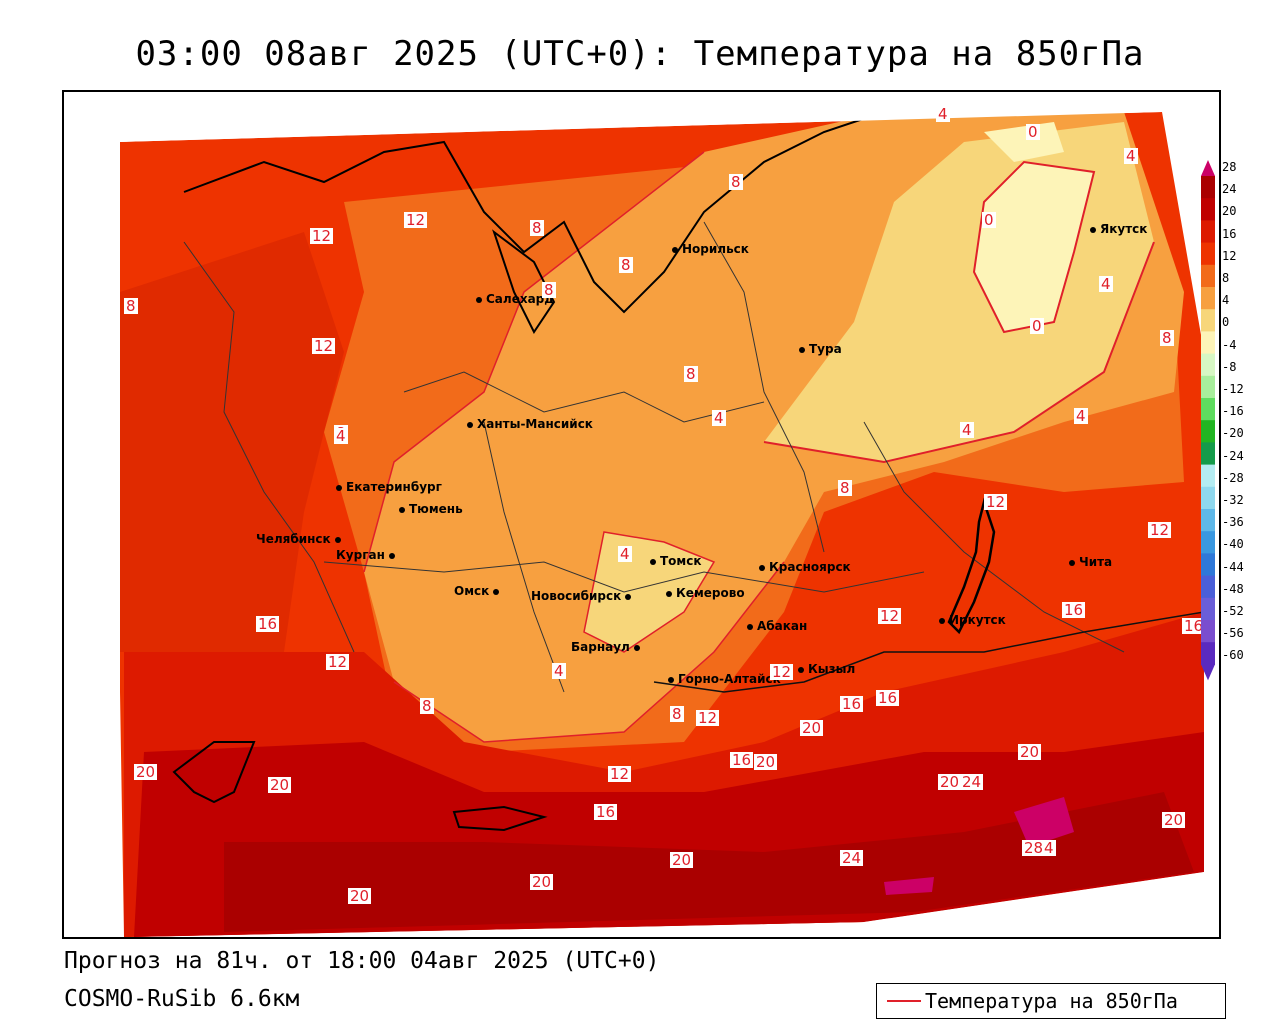 The width and height of the screenshot is (1280, 1024). What do you see at coordinates (1226, 300) in the screenshot?
I see `colorbar-tick-label: 4` at bounding box center [1226, 300].